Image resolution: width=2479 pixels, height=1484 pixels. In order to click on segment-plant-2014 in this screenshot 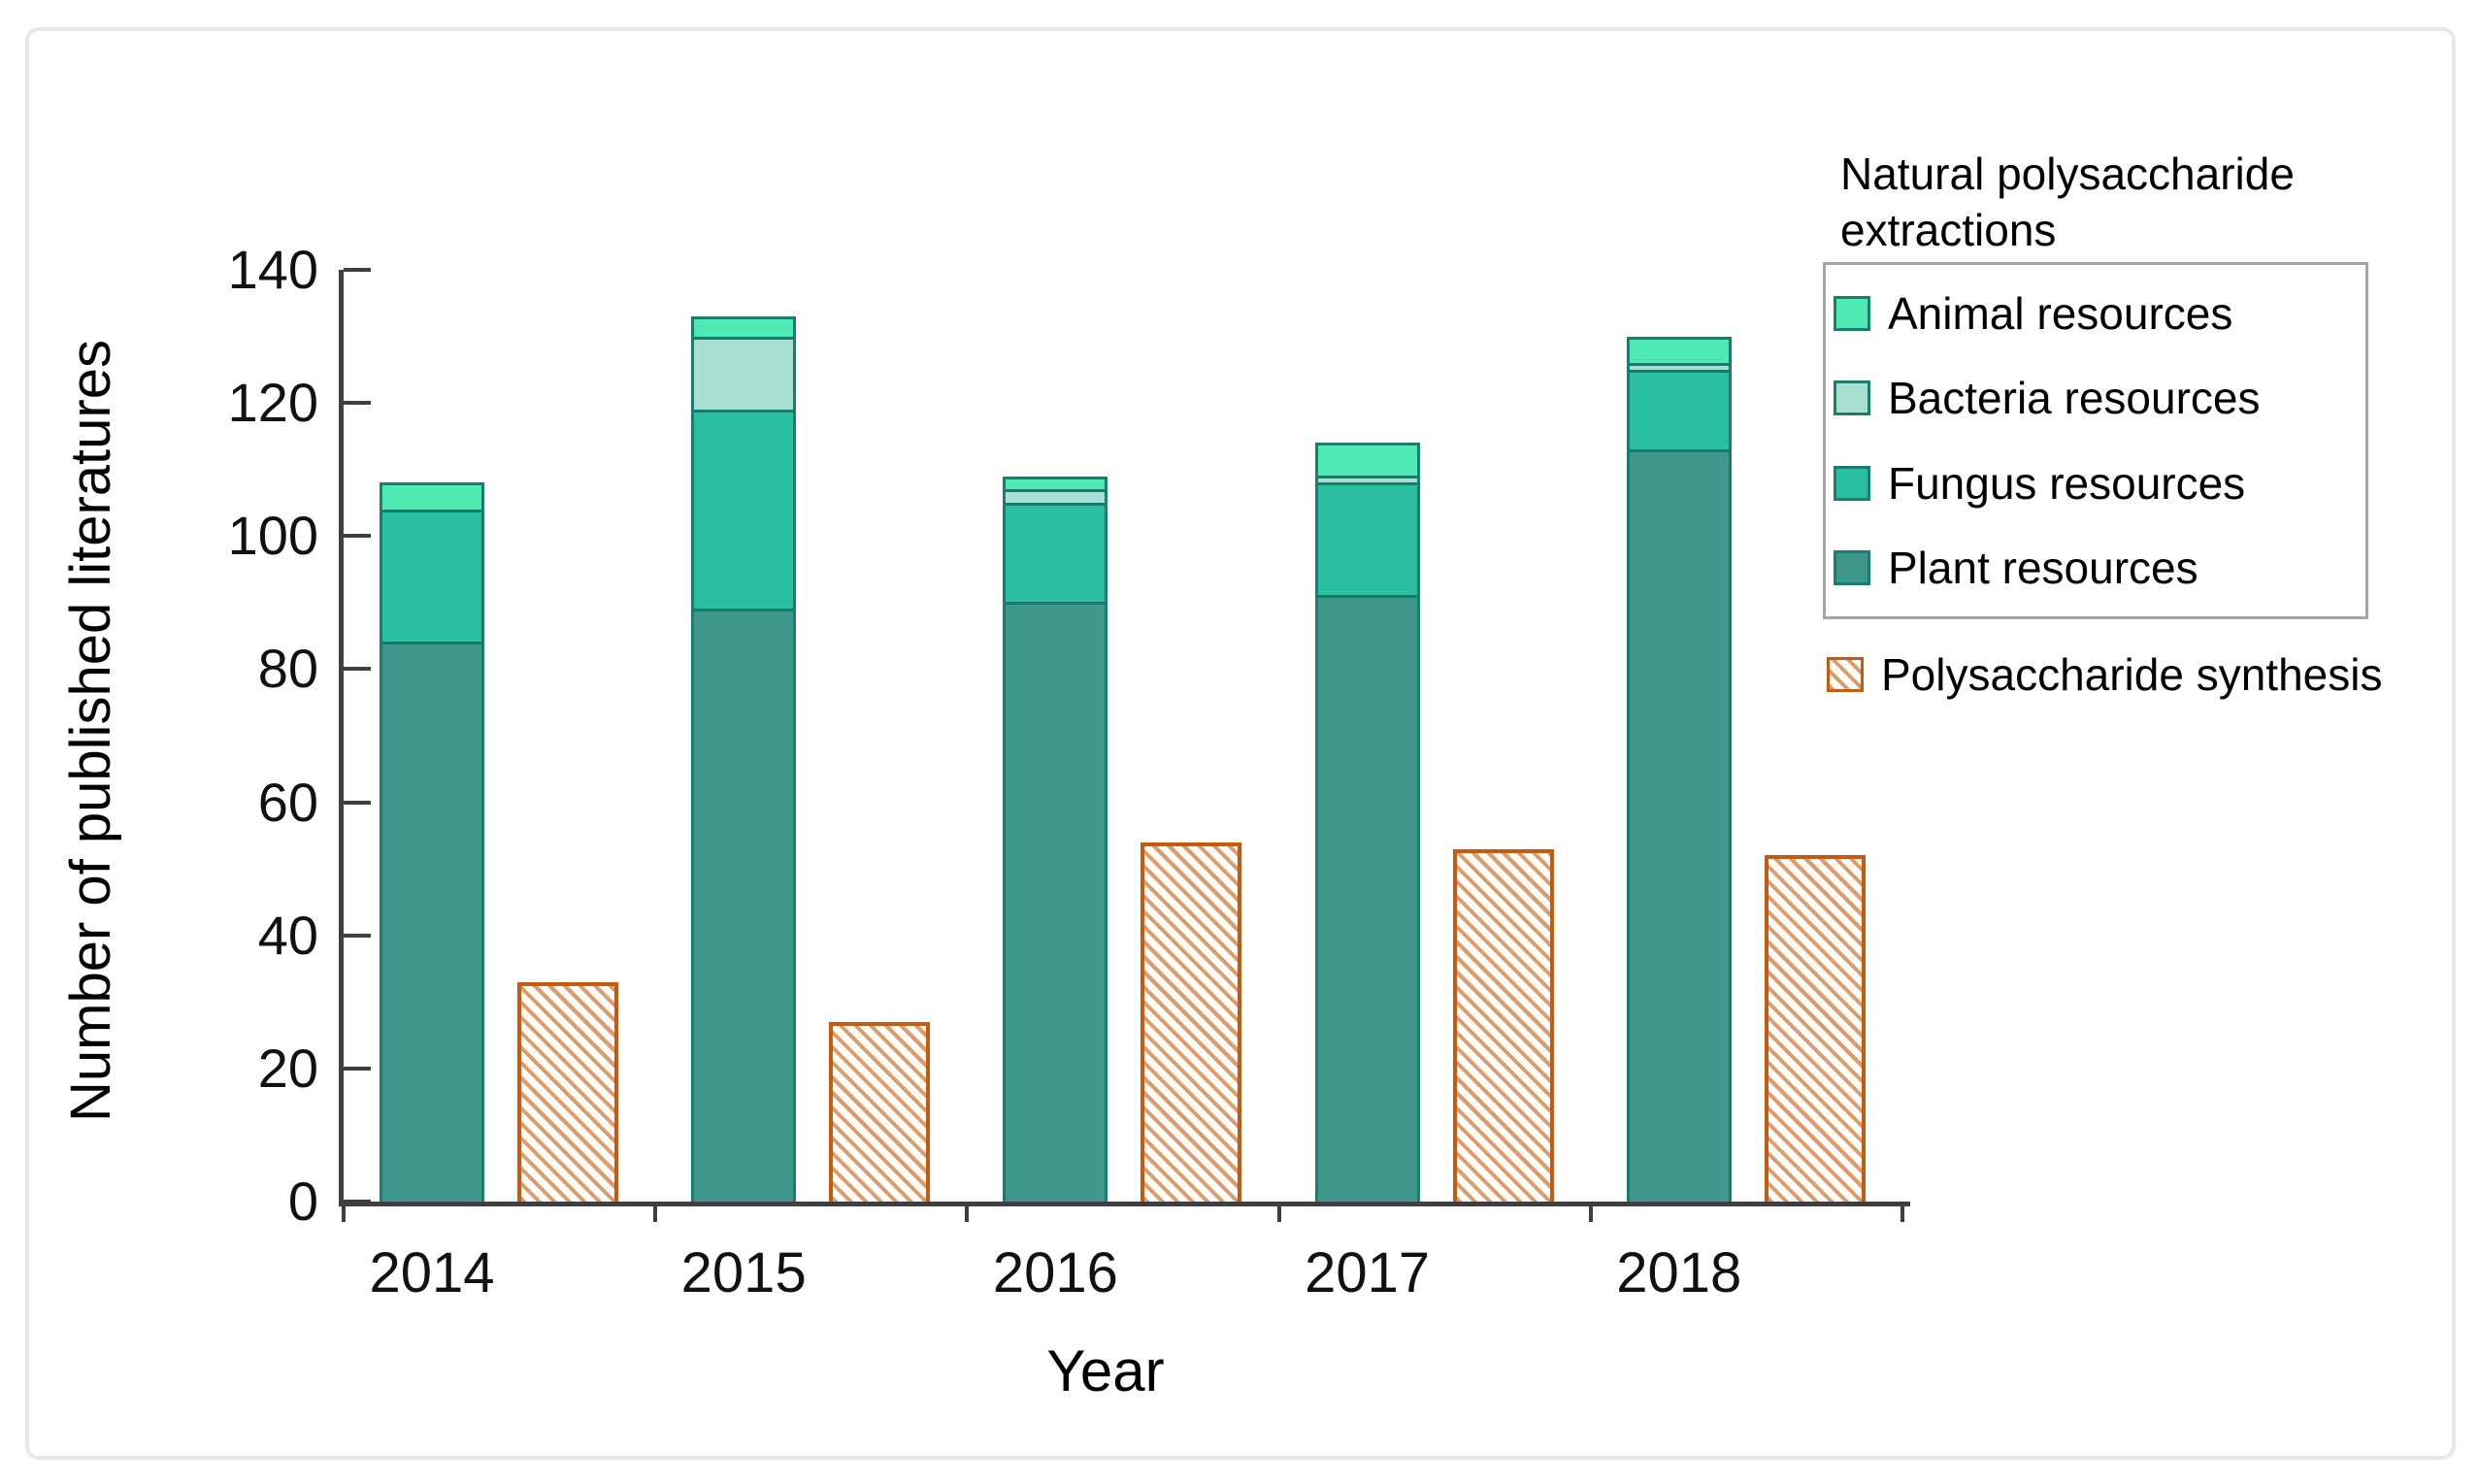, I will do `click(431, 923)`.